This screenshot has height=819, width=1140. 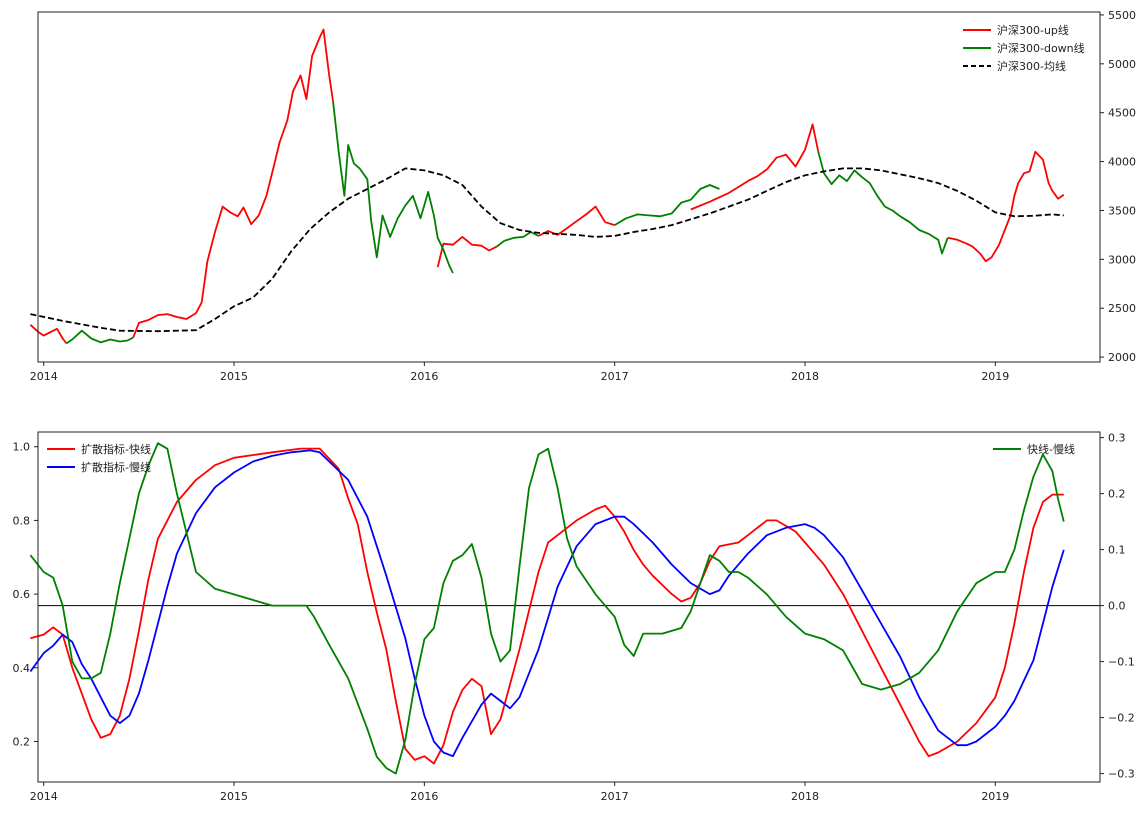 What do you see at coordinates (1122, 162) in the screenshot?
I see `top-y-tick-label: 4000` at bounding box center [1122, 162].